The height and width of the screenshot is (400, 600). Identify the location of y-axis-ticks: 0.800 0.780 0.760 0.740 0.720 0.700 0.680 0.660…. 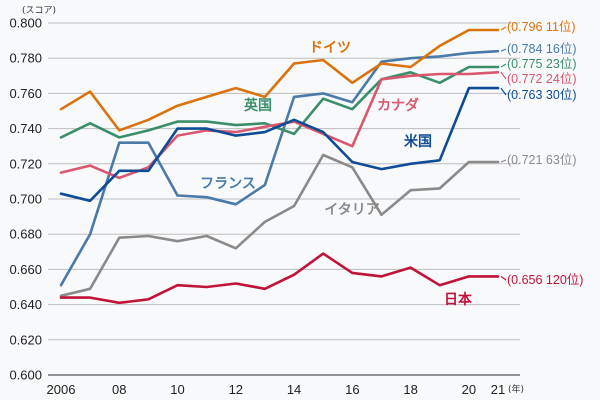
(25, 199).